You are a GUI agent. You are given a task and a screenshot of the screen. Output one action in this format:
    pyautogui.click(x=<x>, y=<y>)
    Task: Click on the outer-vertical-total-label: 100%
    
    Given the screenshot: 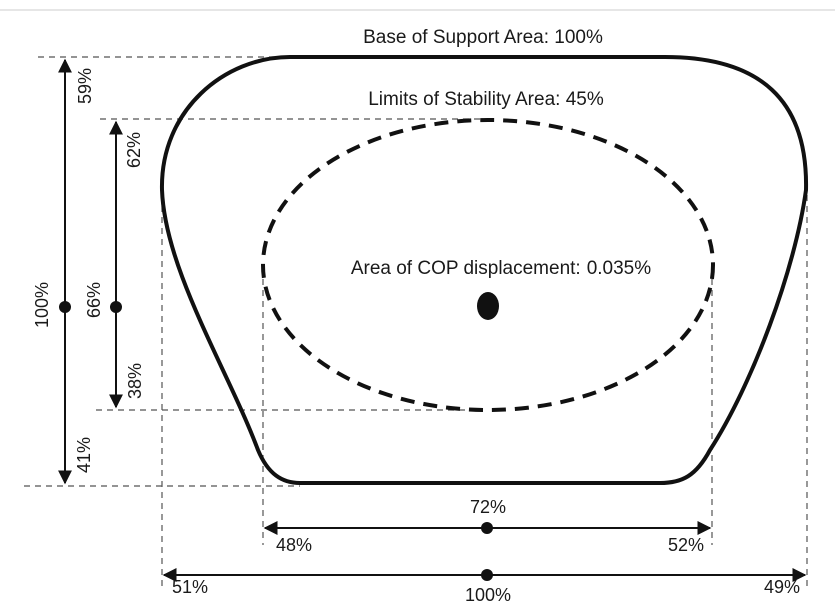 What is the action you would take?
    pyautogui.click(x=42, y=305)
    